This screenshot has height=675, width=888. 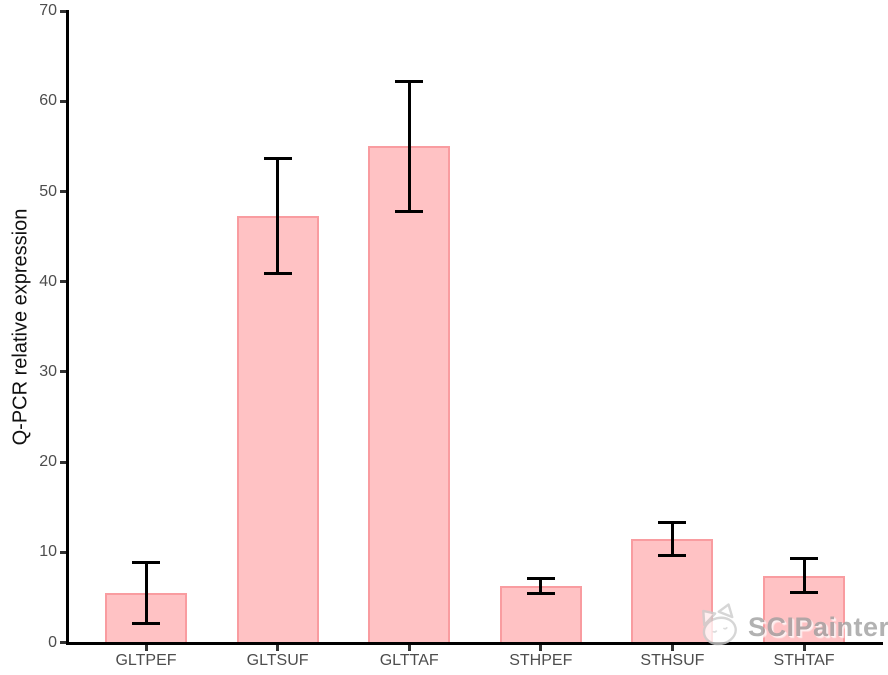 What do you see at coordinates (541, 660) in the screenshot?
I see `x-axis-tick-label: STHPEF` at bounding box center [541, 660].